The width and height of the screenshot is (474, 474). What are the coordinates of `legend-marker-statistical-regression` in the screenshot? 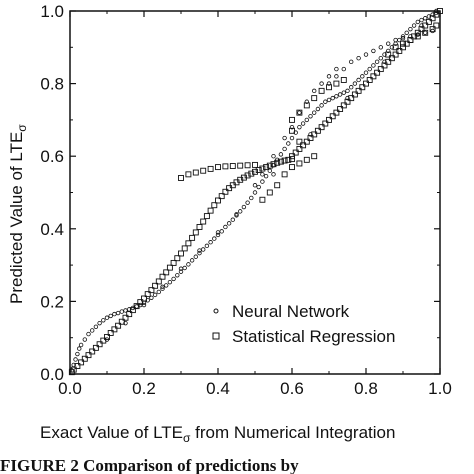 It's located at (216, 336).